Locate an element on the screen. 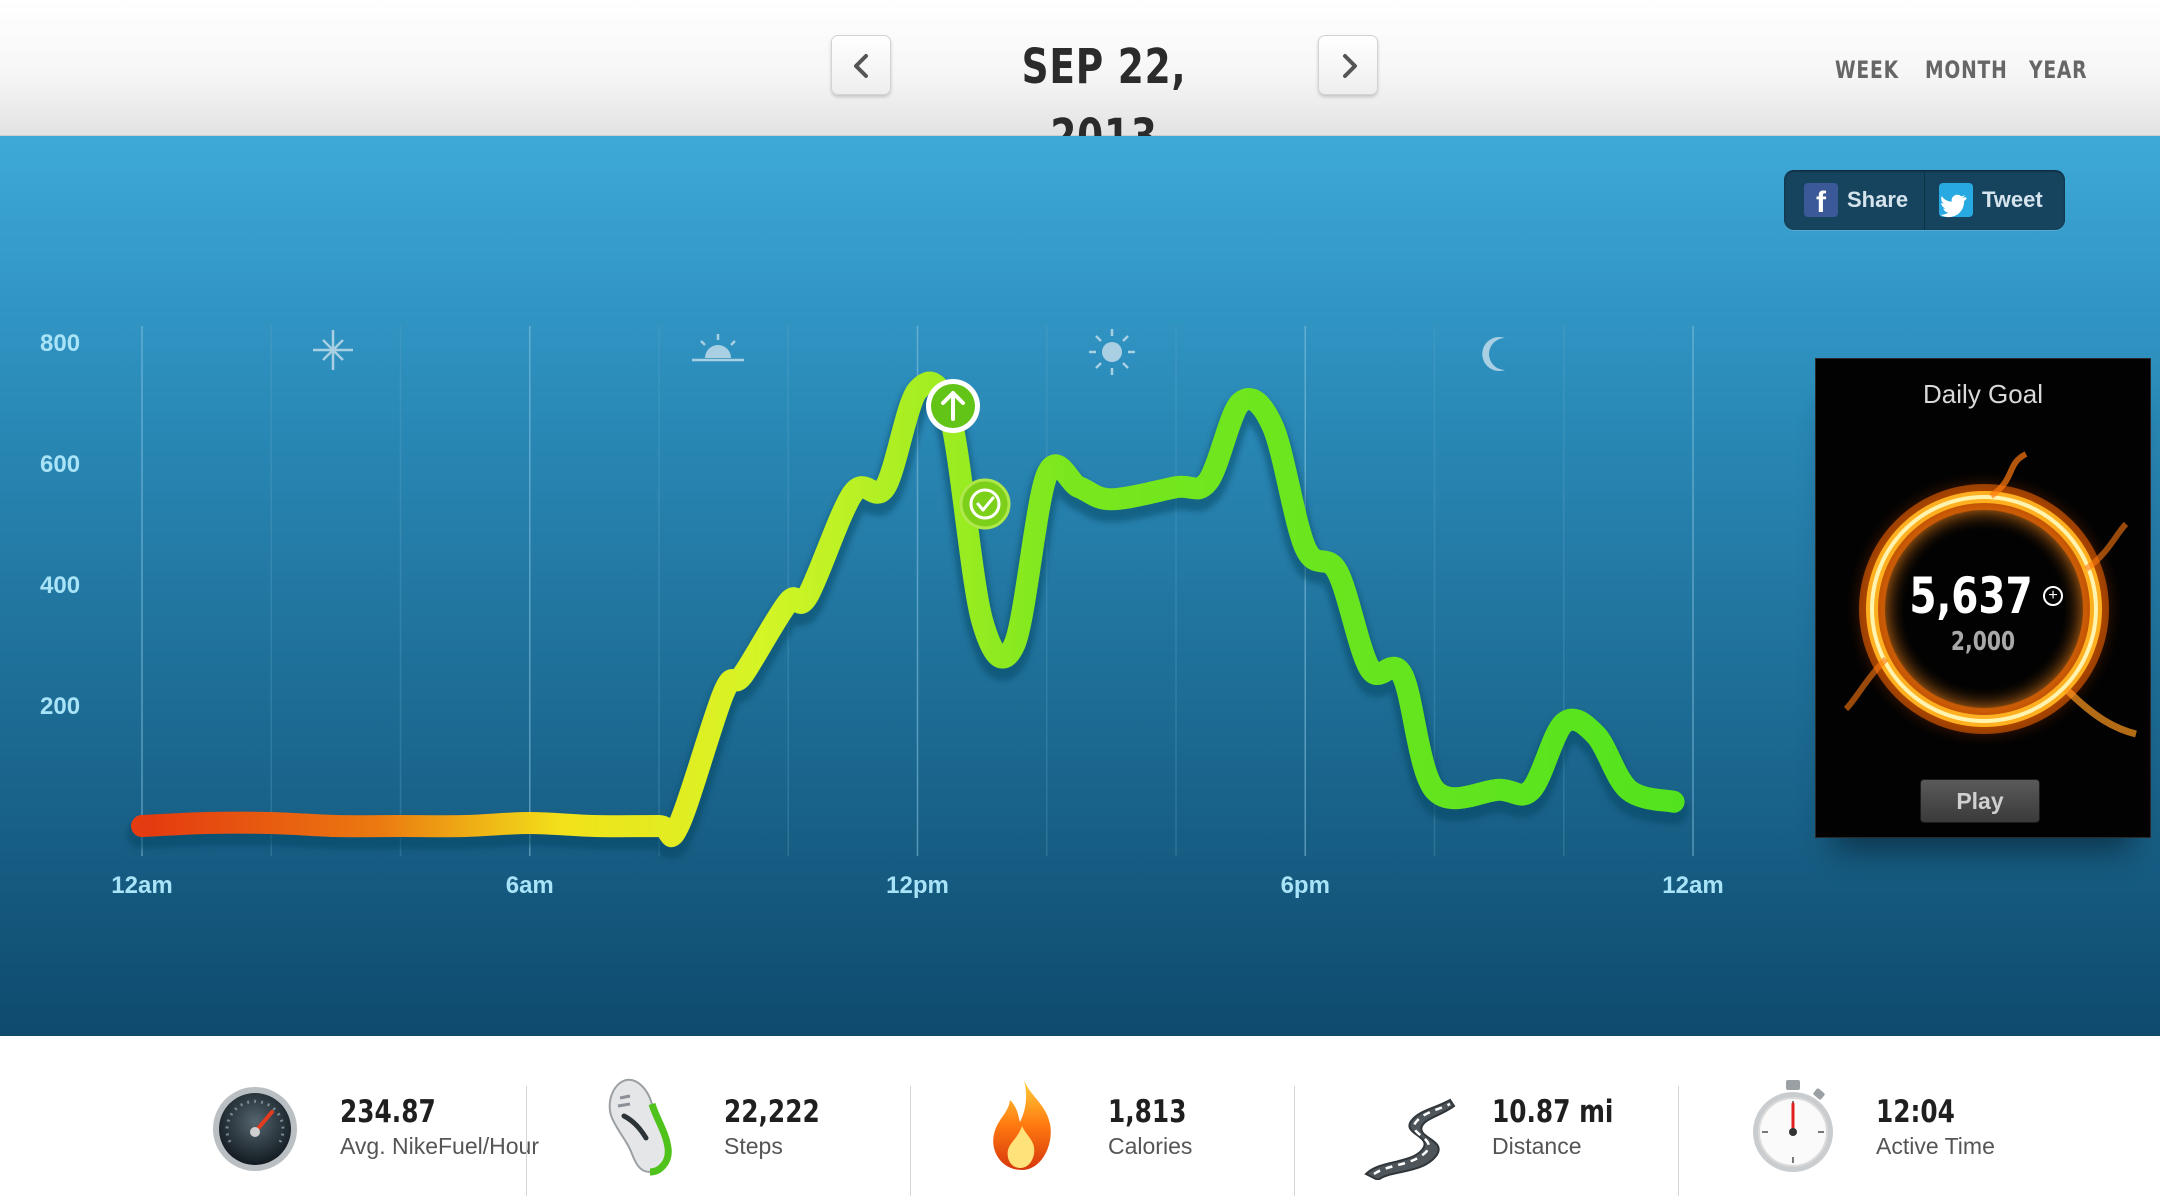  stat-avg-fuel: 234.87 Avg. NikeFuel/Hour is located at coordinates (354, 1118).